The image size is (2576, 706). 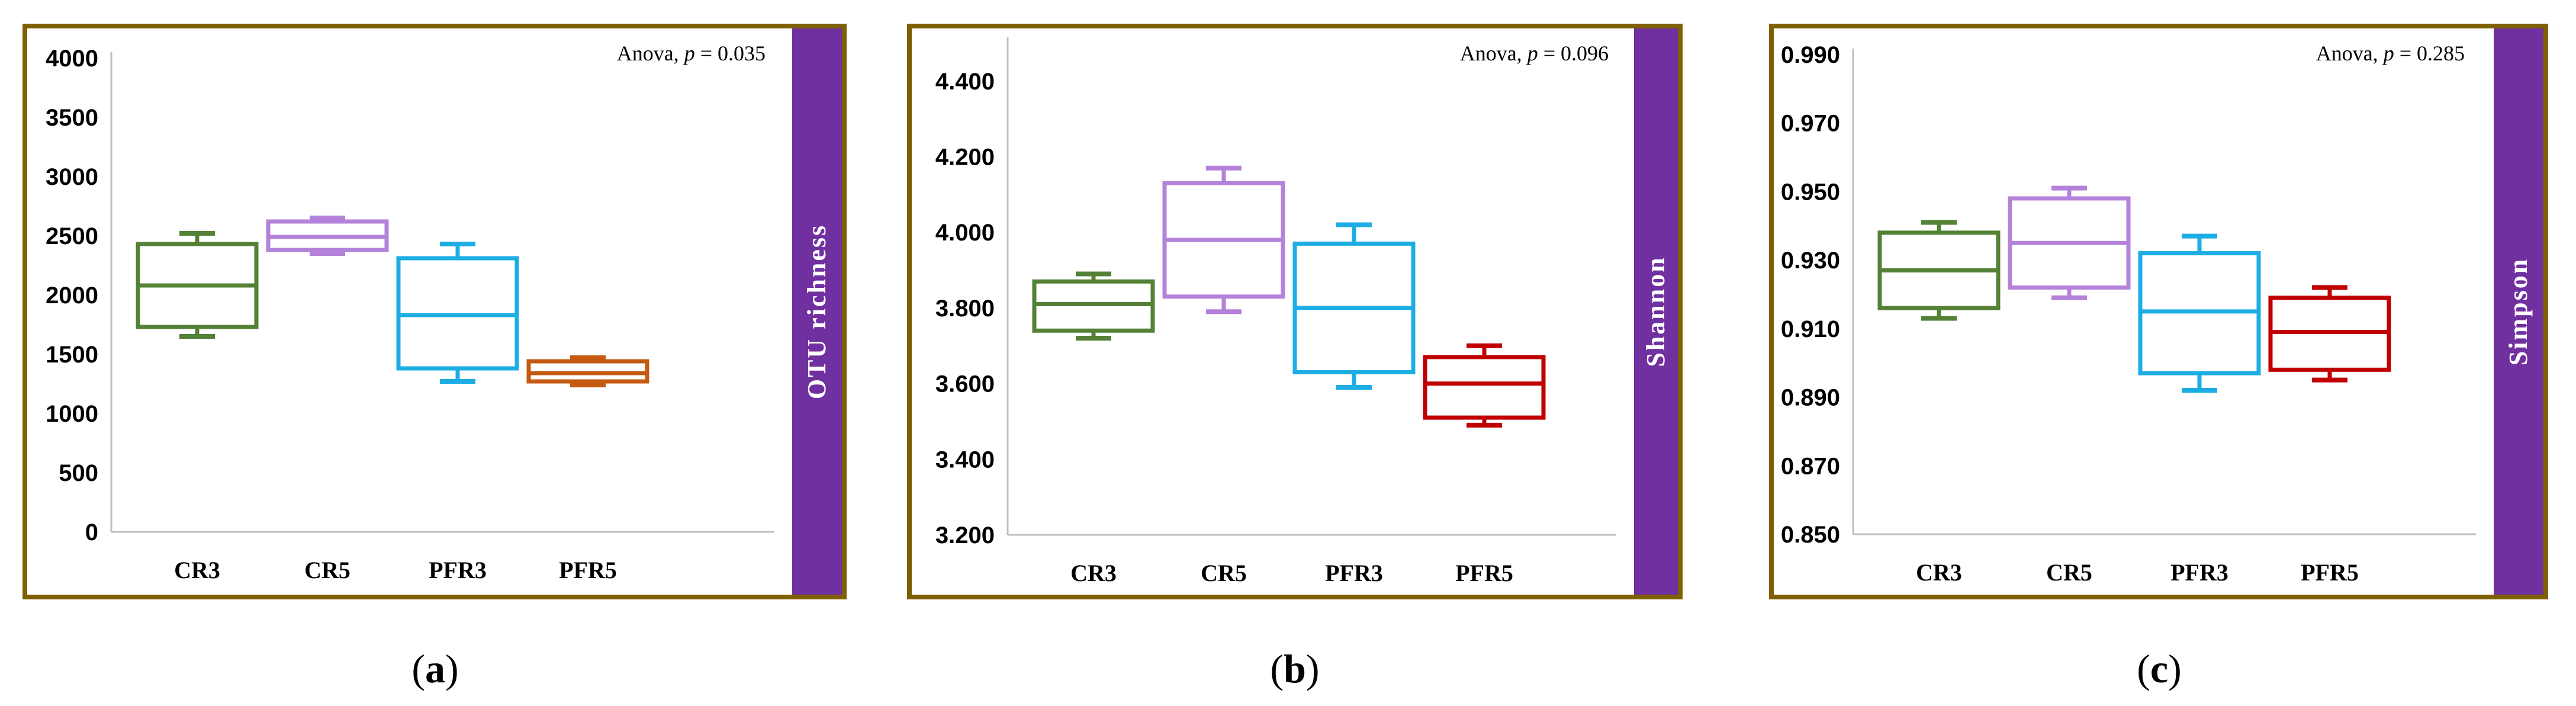 I want to click on caption-a-letter: a, so click(x=435, y=668).